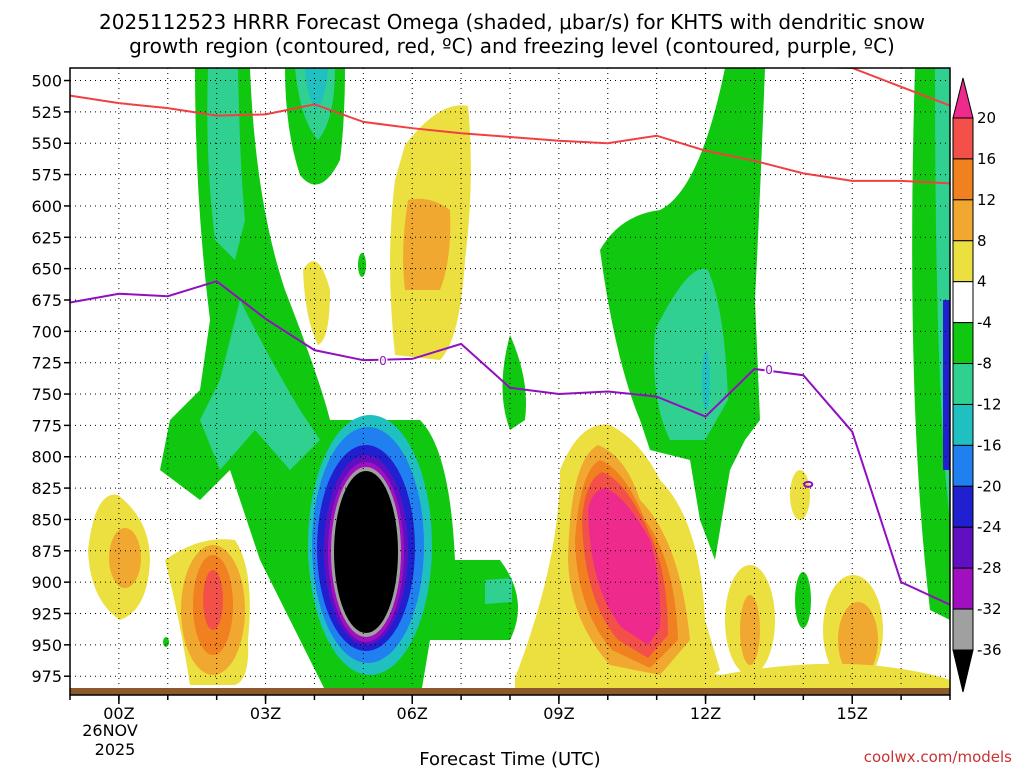  I want to click on y-tick-label: 850, so click(46, 519).